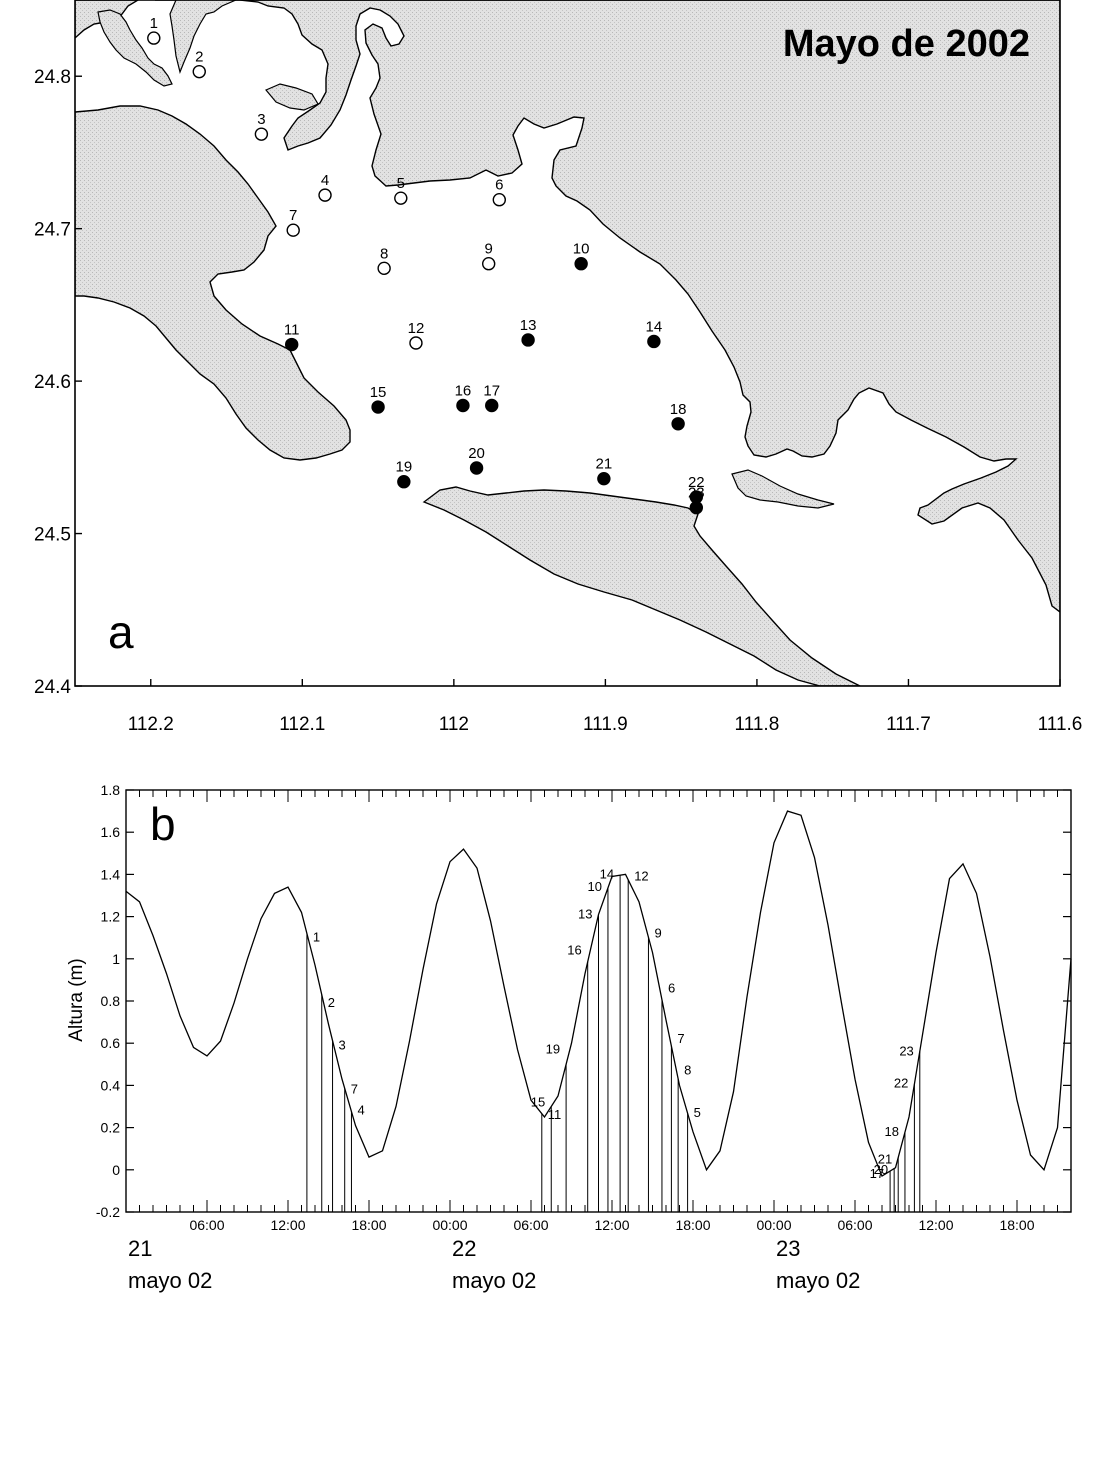  Describe the element at coordinates (581, 249) in the screenshot. I see `station-label: 10` at that location.